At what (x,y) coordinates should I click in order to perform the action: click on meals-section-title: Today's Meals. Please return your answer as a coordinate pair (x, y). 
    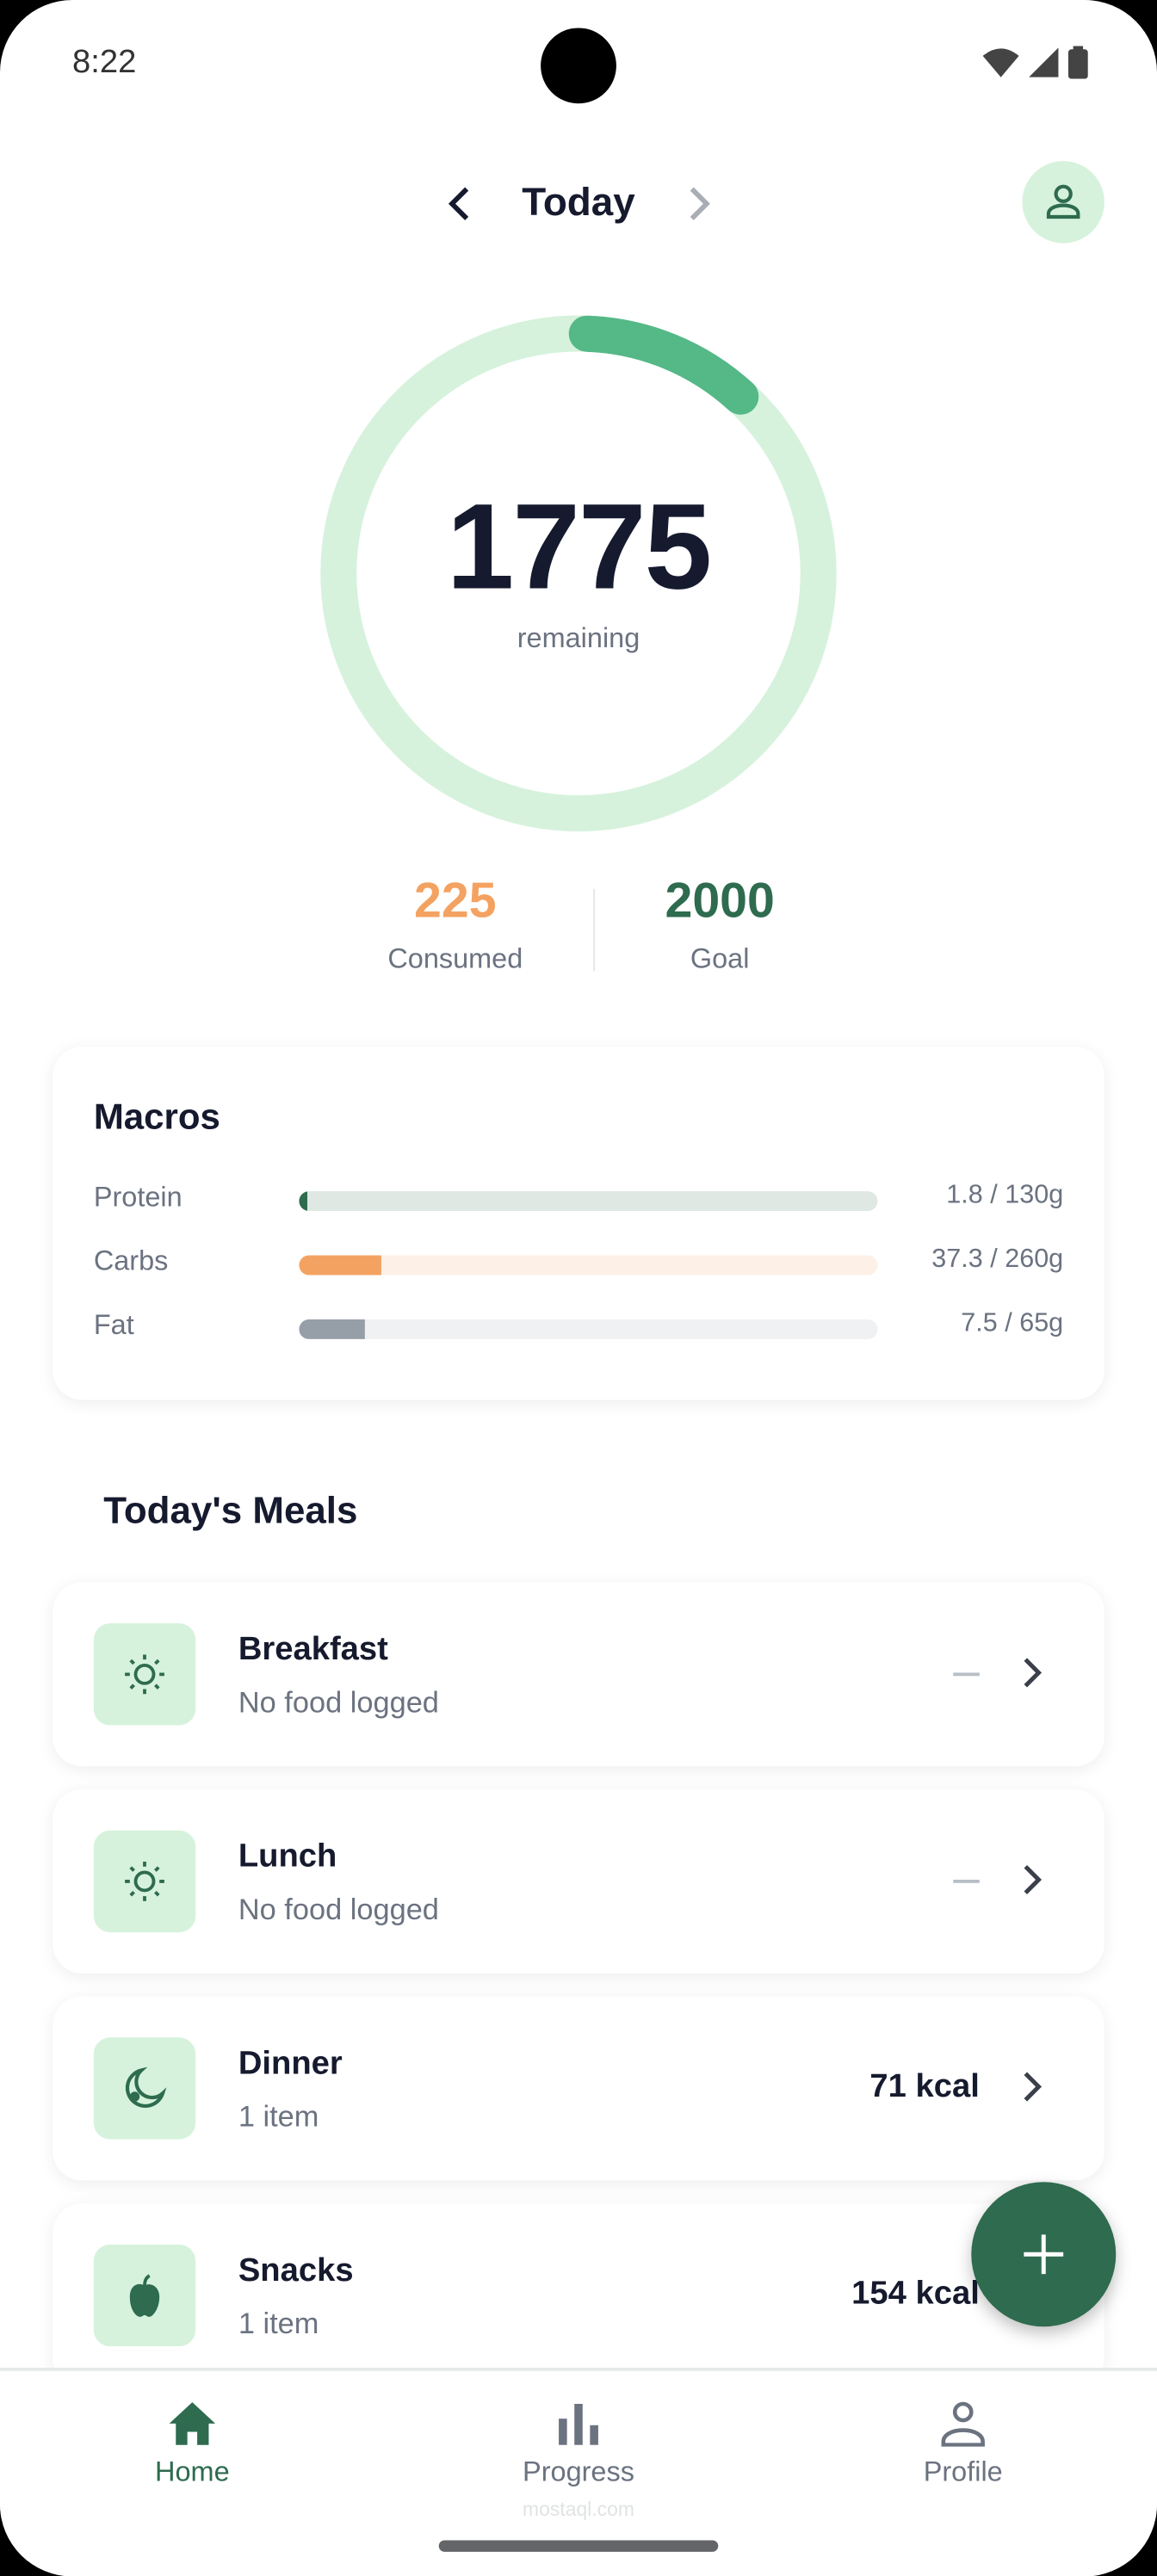
    Looking at the image, I should click on (231, 1510).